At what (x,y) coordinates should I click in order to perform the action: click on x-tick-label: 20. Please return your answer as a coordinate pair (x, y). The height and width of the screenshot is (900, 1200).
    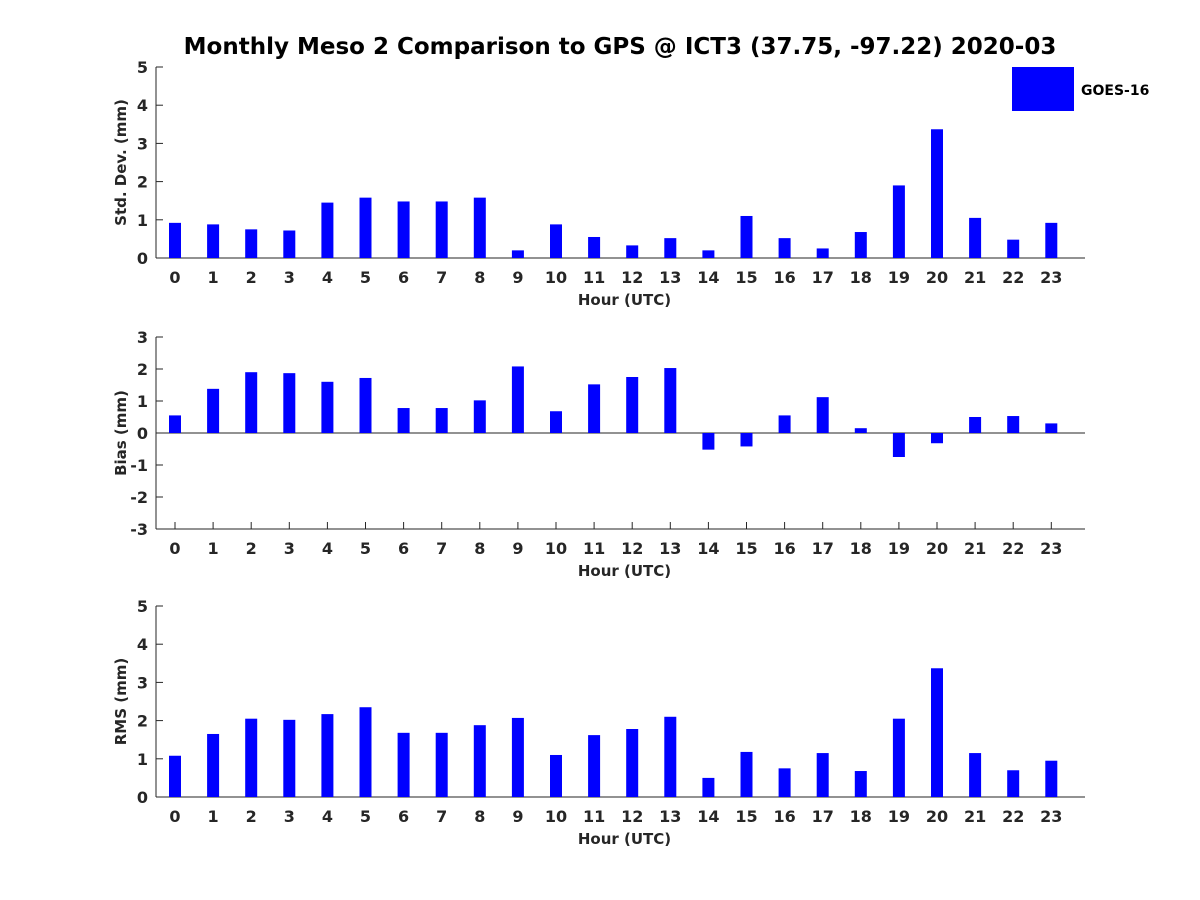
    Looking at the image, I should click on (937, 548).